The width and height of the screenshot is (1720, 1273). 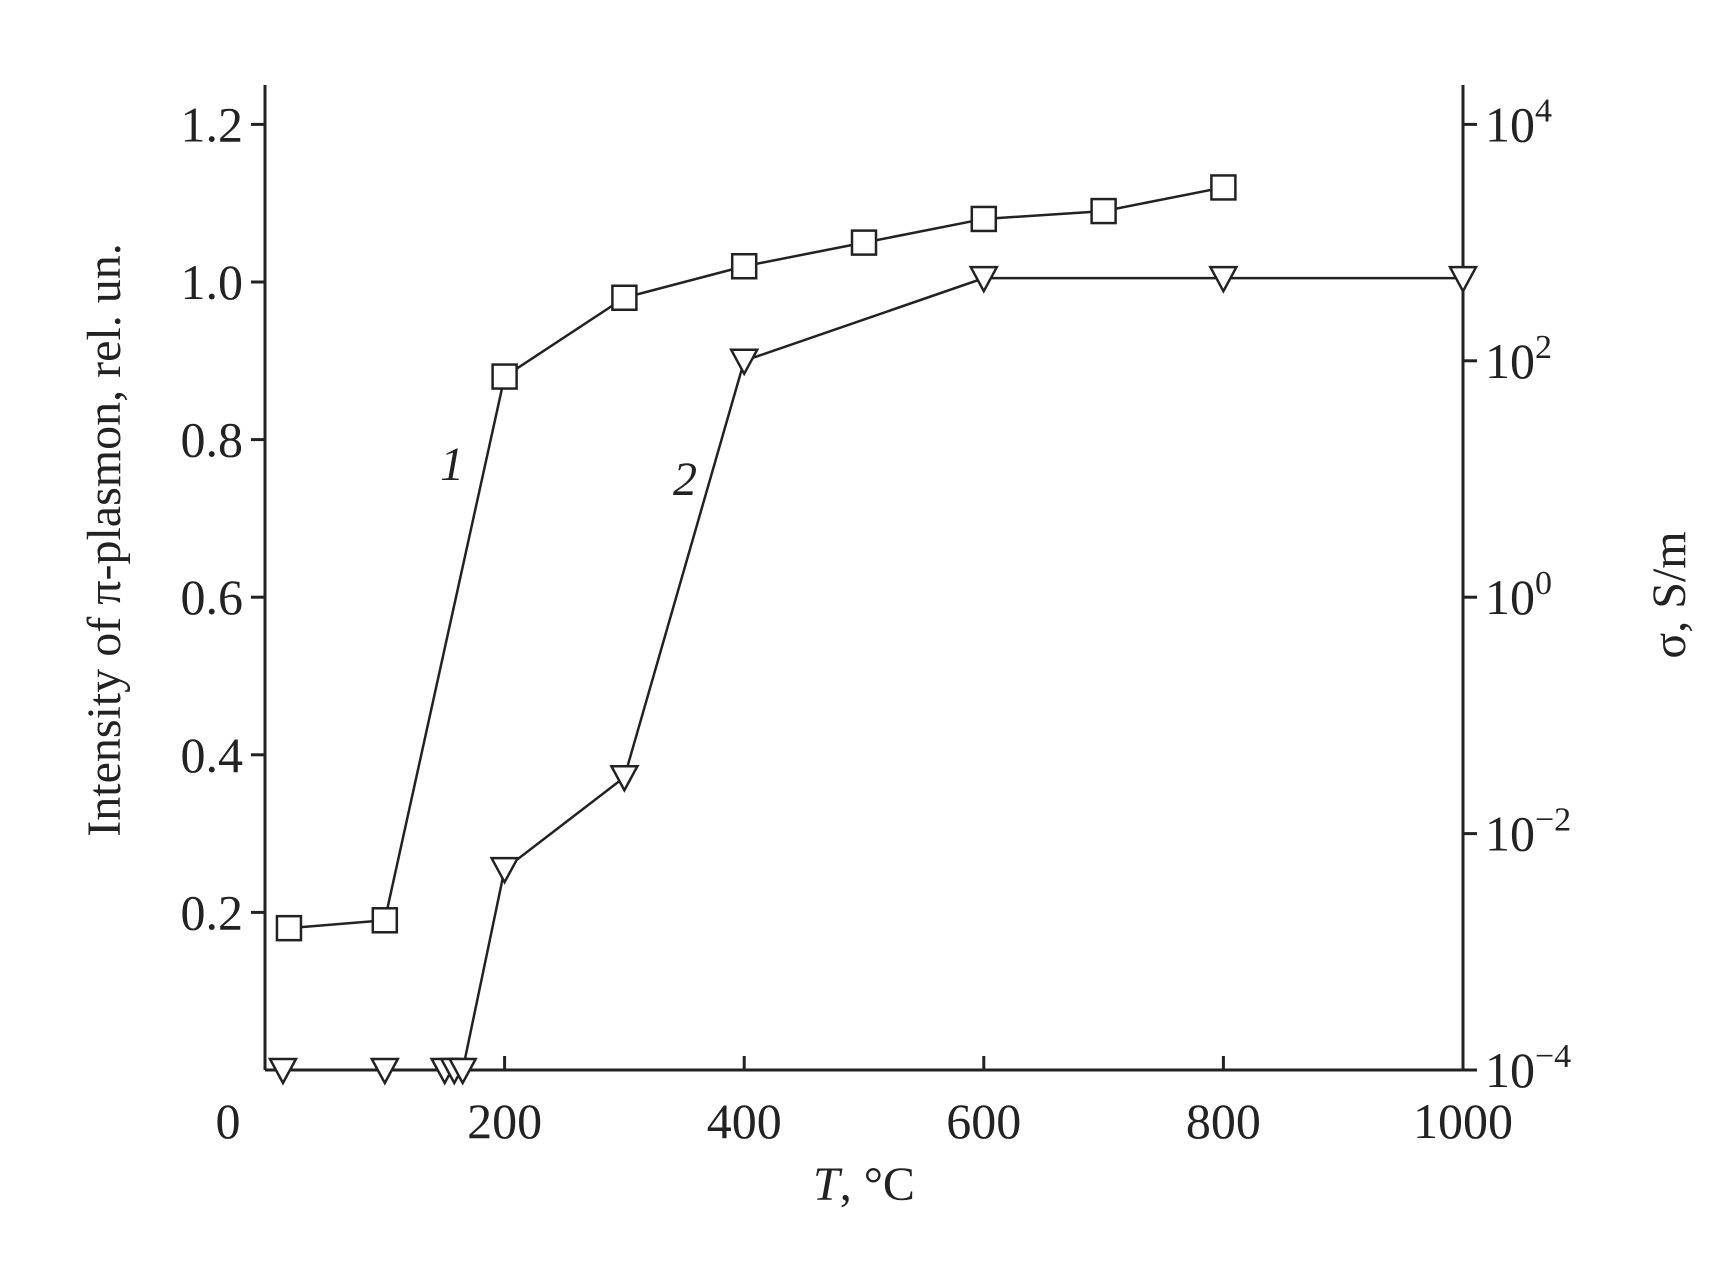 What do you see at coordinates (983, 1121) in the screenshot?
I see `x-tick-label: 600` at bounding box center [983, 1121].